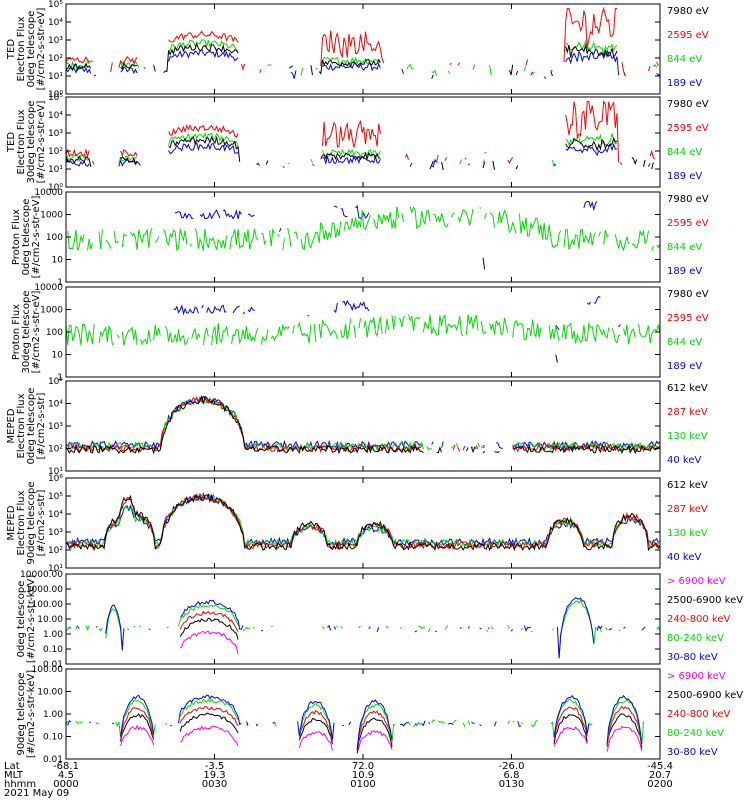 The height and width of the screenshot is (800, 750). What do you see at coordinates (699, 714) in the screenshot?
I see `legend-entry: 240-800 keV` at bounding box center [699, 714].